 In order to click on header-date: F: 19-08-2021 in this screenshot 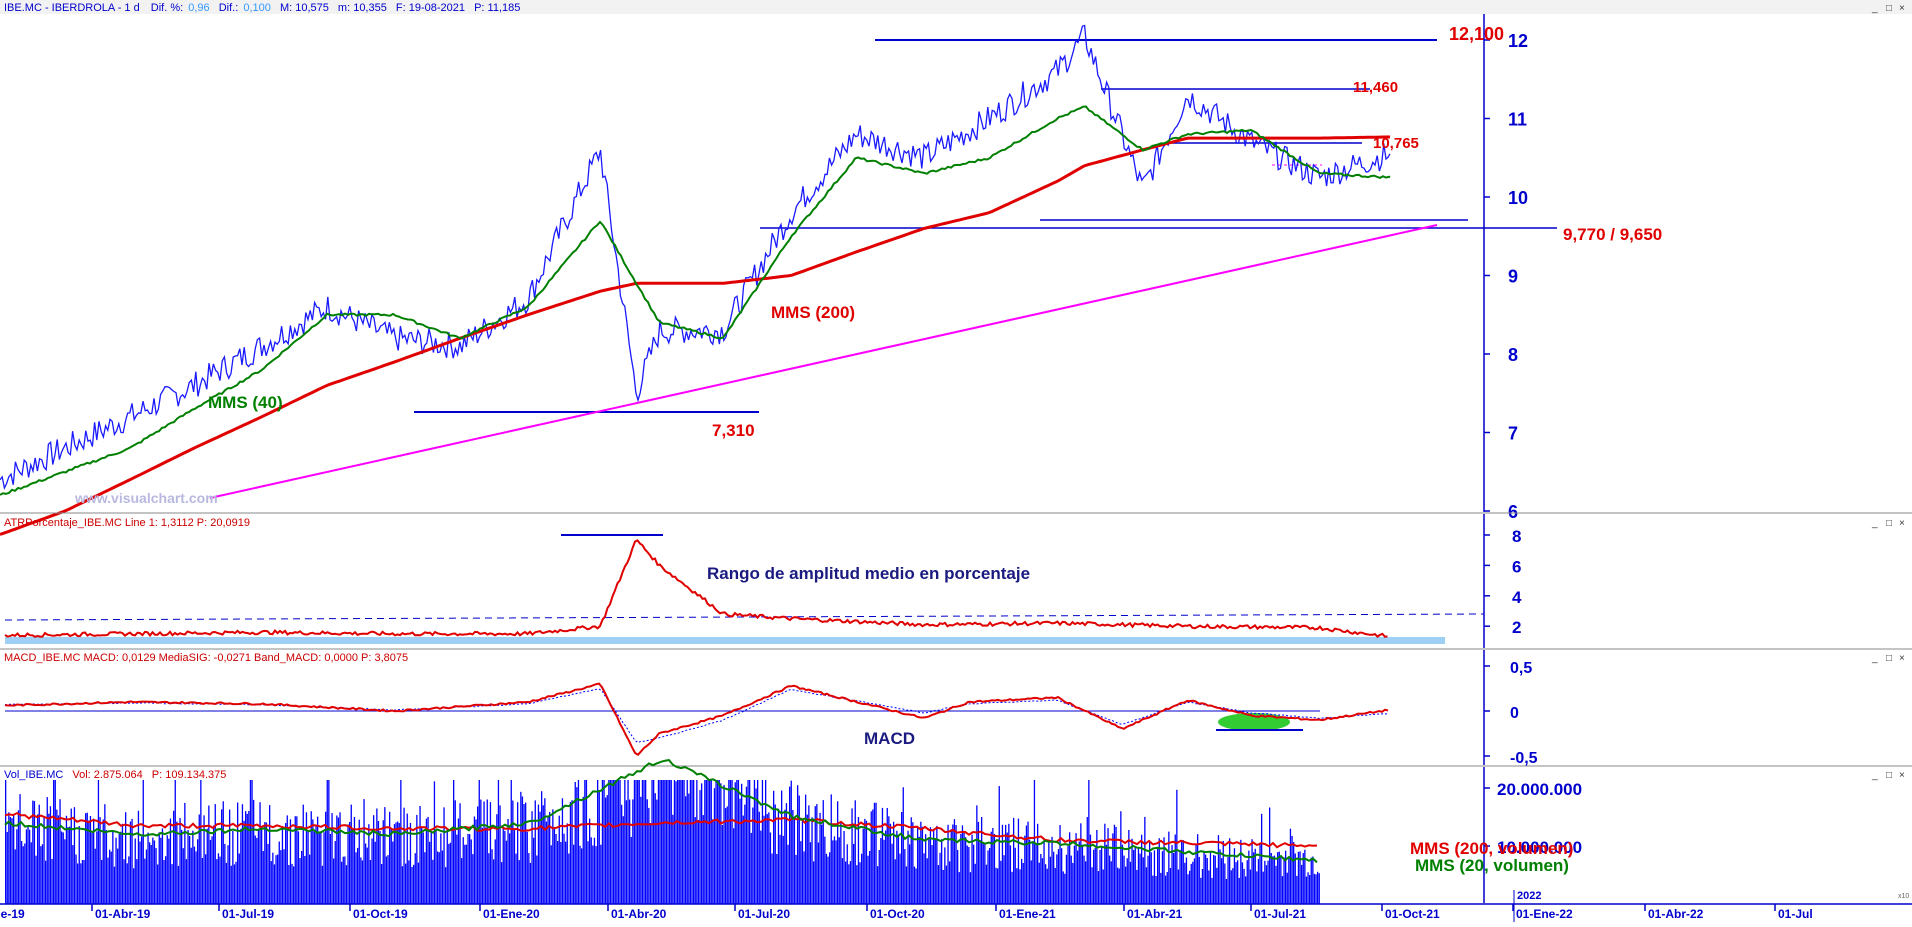, I will do `click(430, 8)`.